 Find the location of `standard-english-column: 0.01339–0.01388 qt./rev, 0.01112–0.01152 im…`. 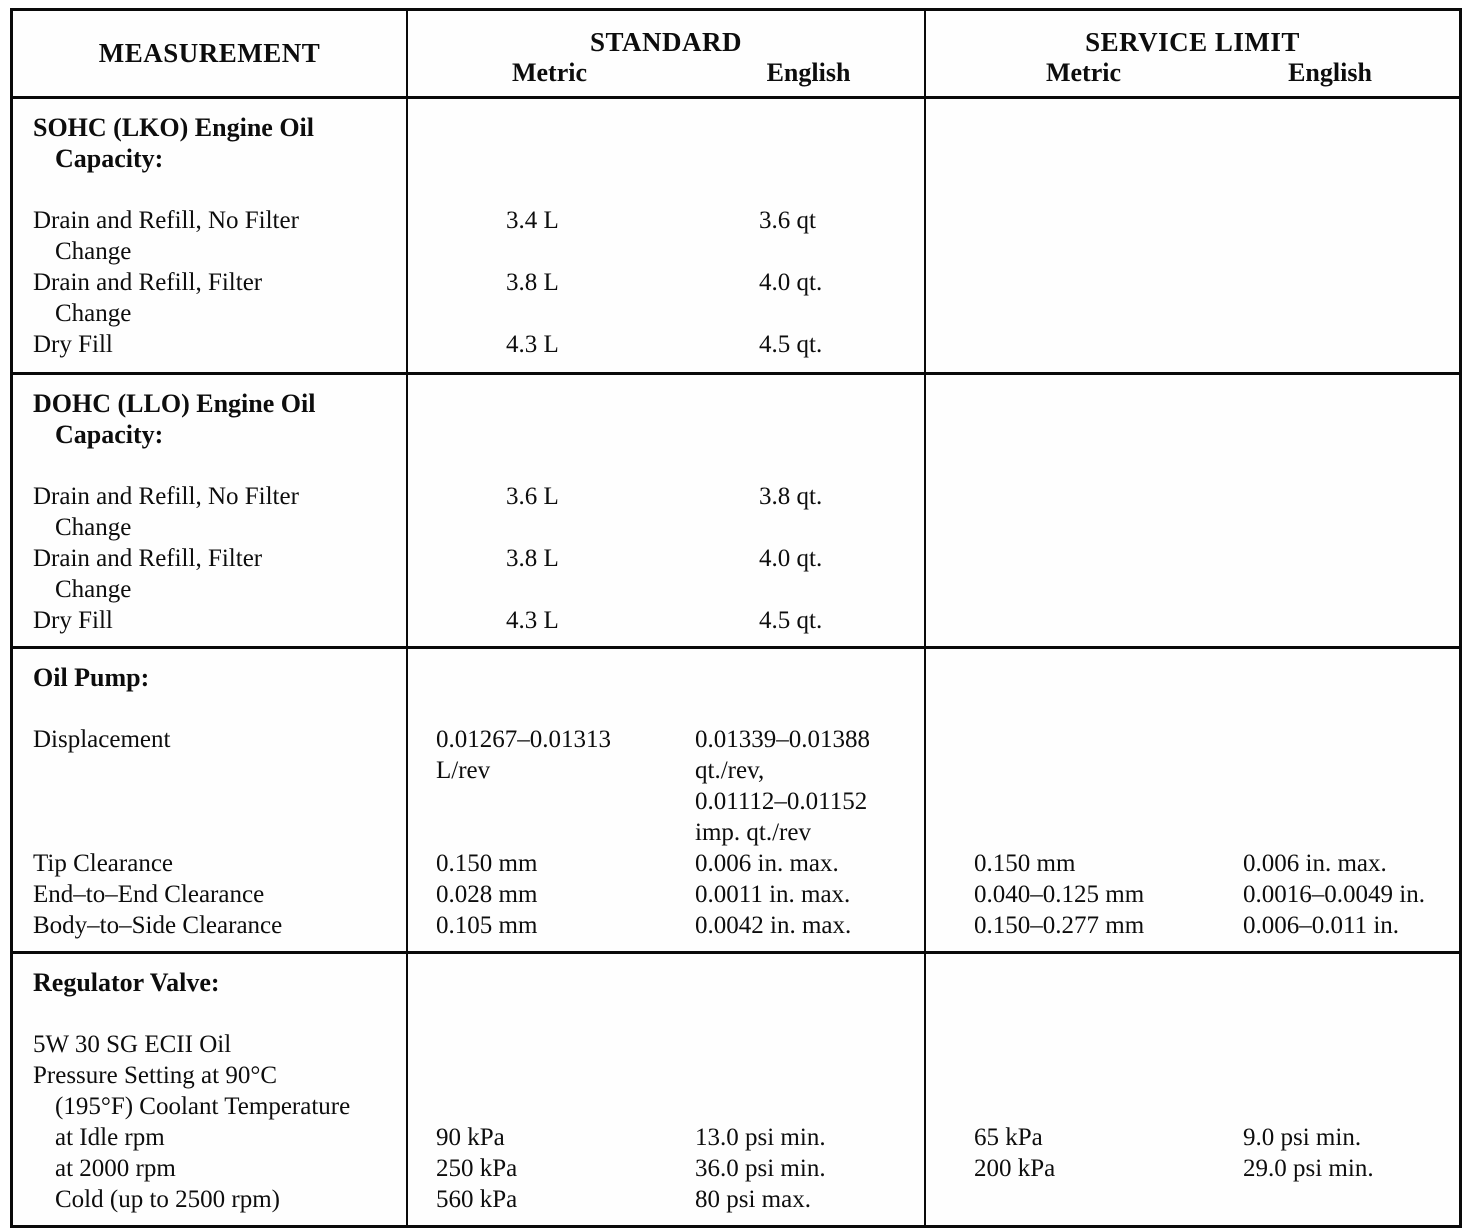

standard-english-column: 0.01339–0.01388 qt./rev, 0.01112–0.01152 im… is located at coordinates (808, 800).